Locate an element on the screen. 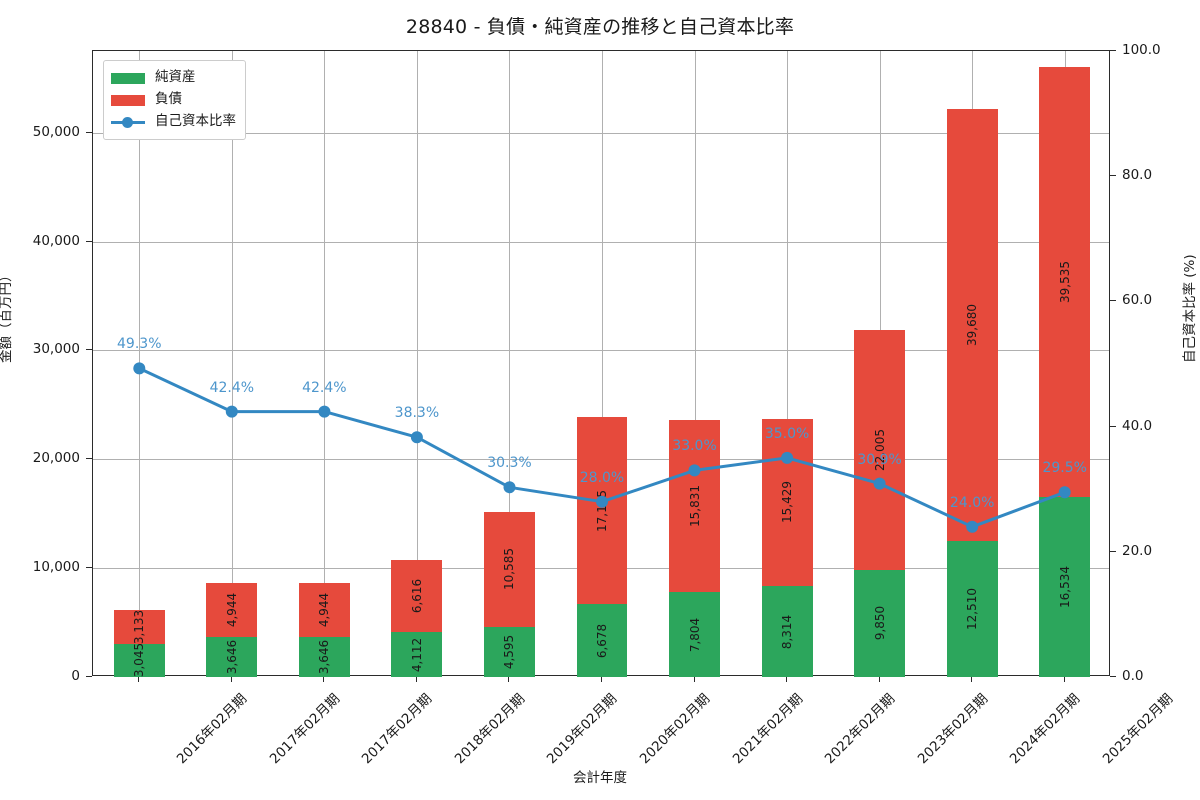 This screenshot has width=1200, height=800. ratio-value-label: 49.3% is located at coordinates (139, 344).